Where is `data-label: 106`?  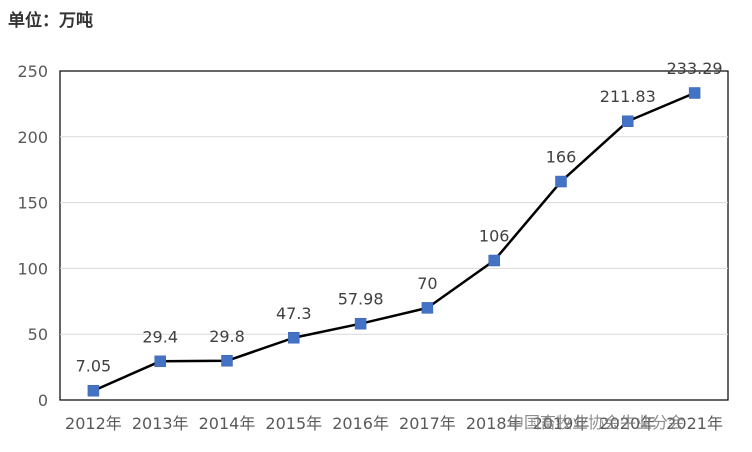 data-label: 106 is located at coordinates (494, 236).